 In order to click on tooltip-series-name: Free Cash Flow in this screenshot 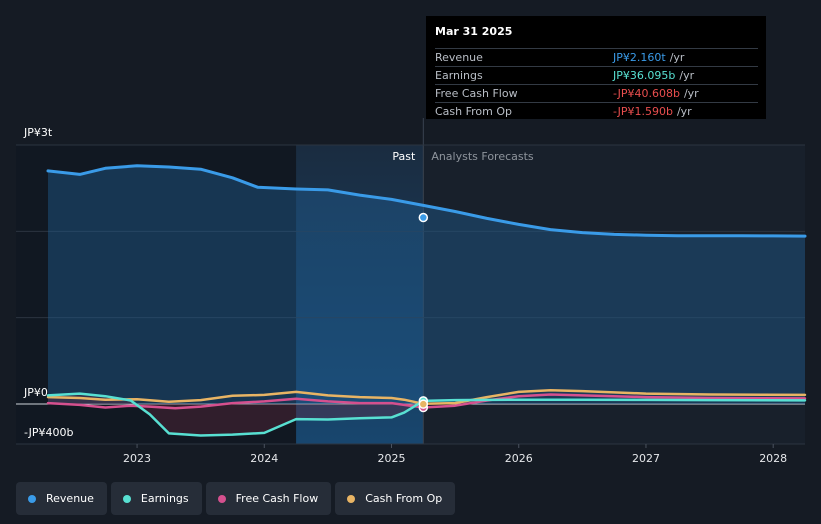, I will do `click(476, 93)`.